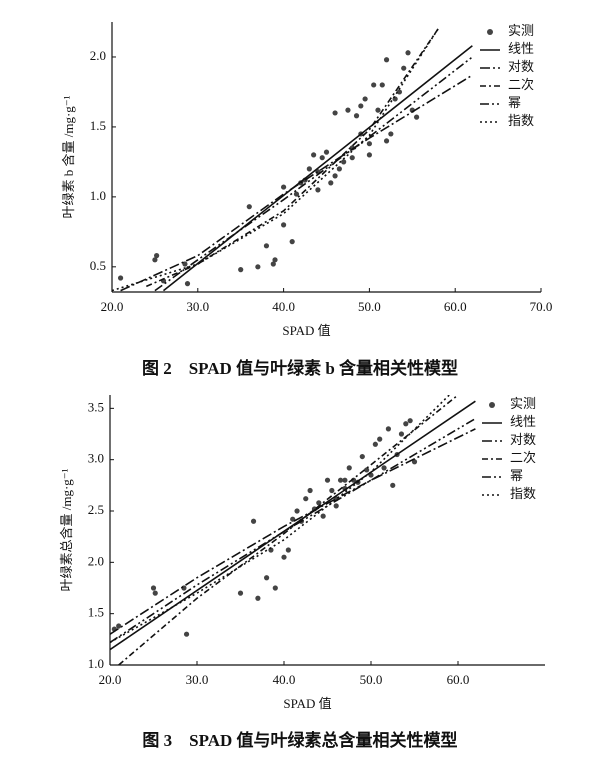  I want to click on caption: 图 2 SPAD 值与叶绿素 b 含量相关性模型, so click(300, 368).